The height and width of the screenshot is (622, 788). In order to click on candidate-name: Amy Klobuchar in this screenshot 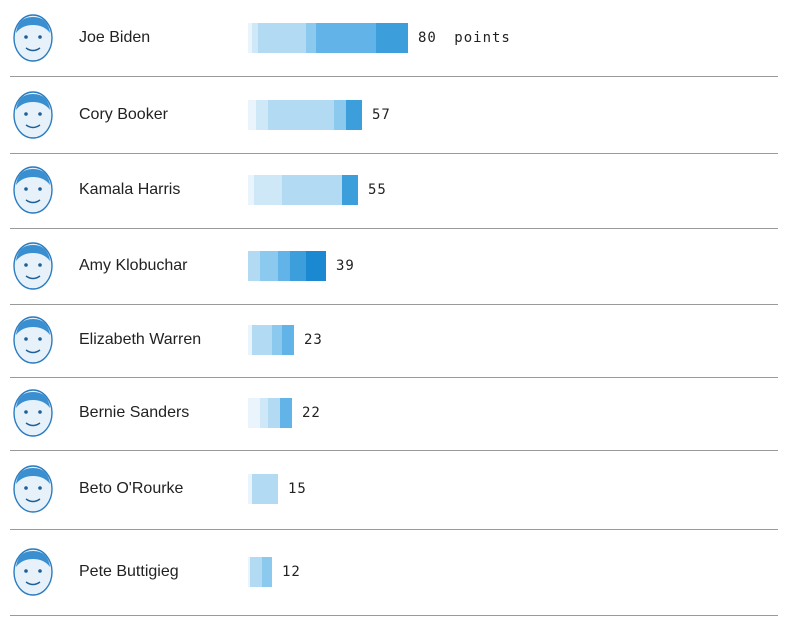, I will do `click(133, 265)`.